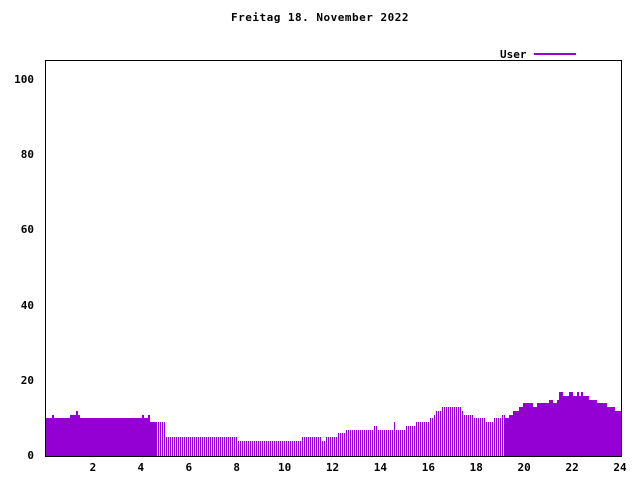 This screenshot has height=480, width=640. Describe the element at coordinates (572, 467) in the screenshot. I see `x-tick-label: 22` at that location.